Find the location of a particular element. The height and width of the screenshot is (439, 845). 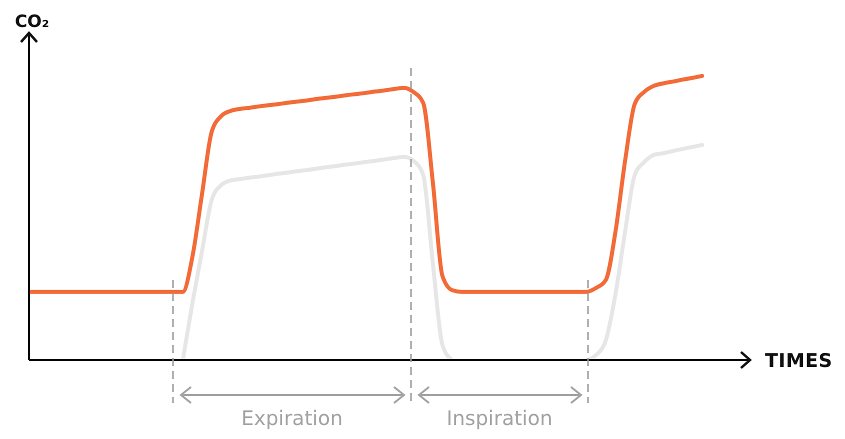

text: Inspiration is located at coordinates (499, 418).